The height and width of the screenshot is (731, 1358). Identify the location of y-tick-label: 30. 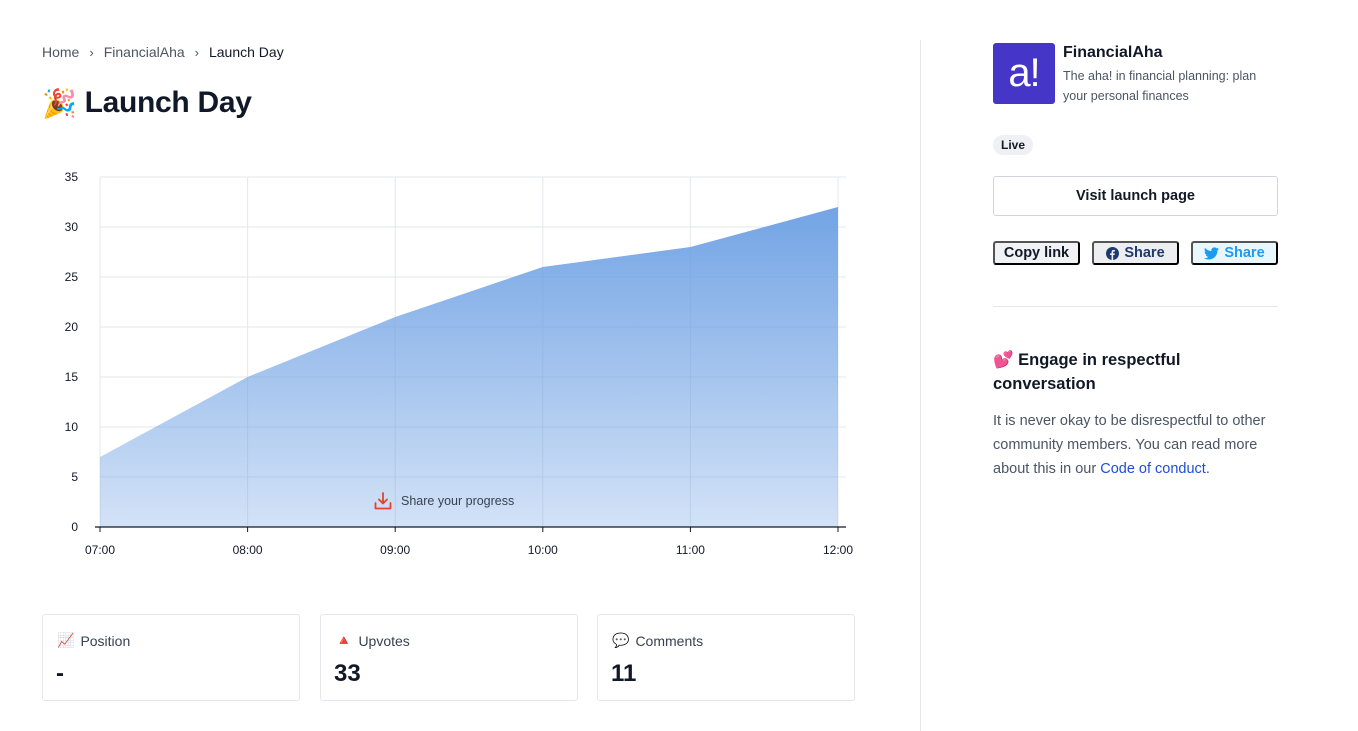
(72, 227).